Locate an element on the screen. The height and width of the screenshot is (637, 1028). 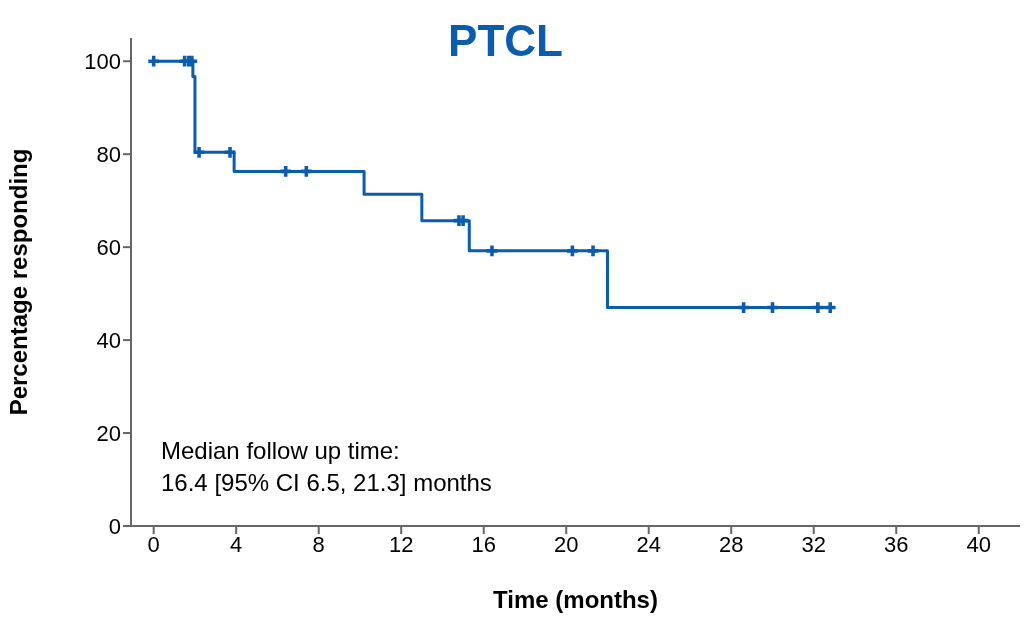
x-tick-label: 20 is located at coordinates (566, 544).